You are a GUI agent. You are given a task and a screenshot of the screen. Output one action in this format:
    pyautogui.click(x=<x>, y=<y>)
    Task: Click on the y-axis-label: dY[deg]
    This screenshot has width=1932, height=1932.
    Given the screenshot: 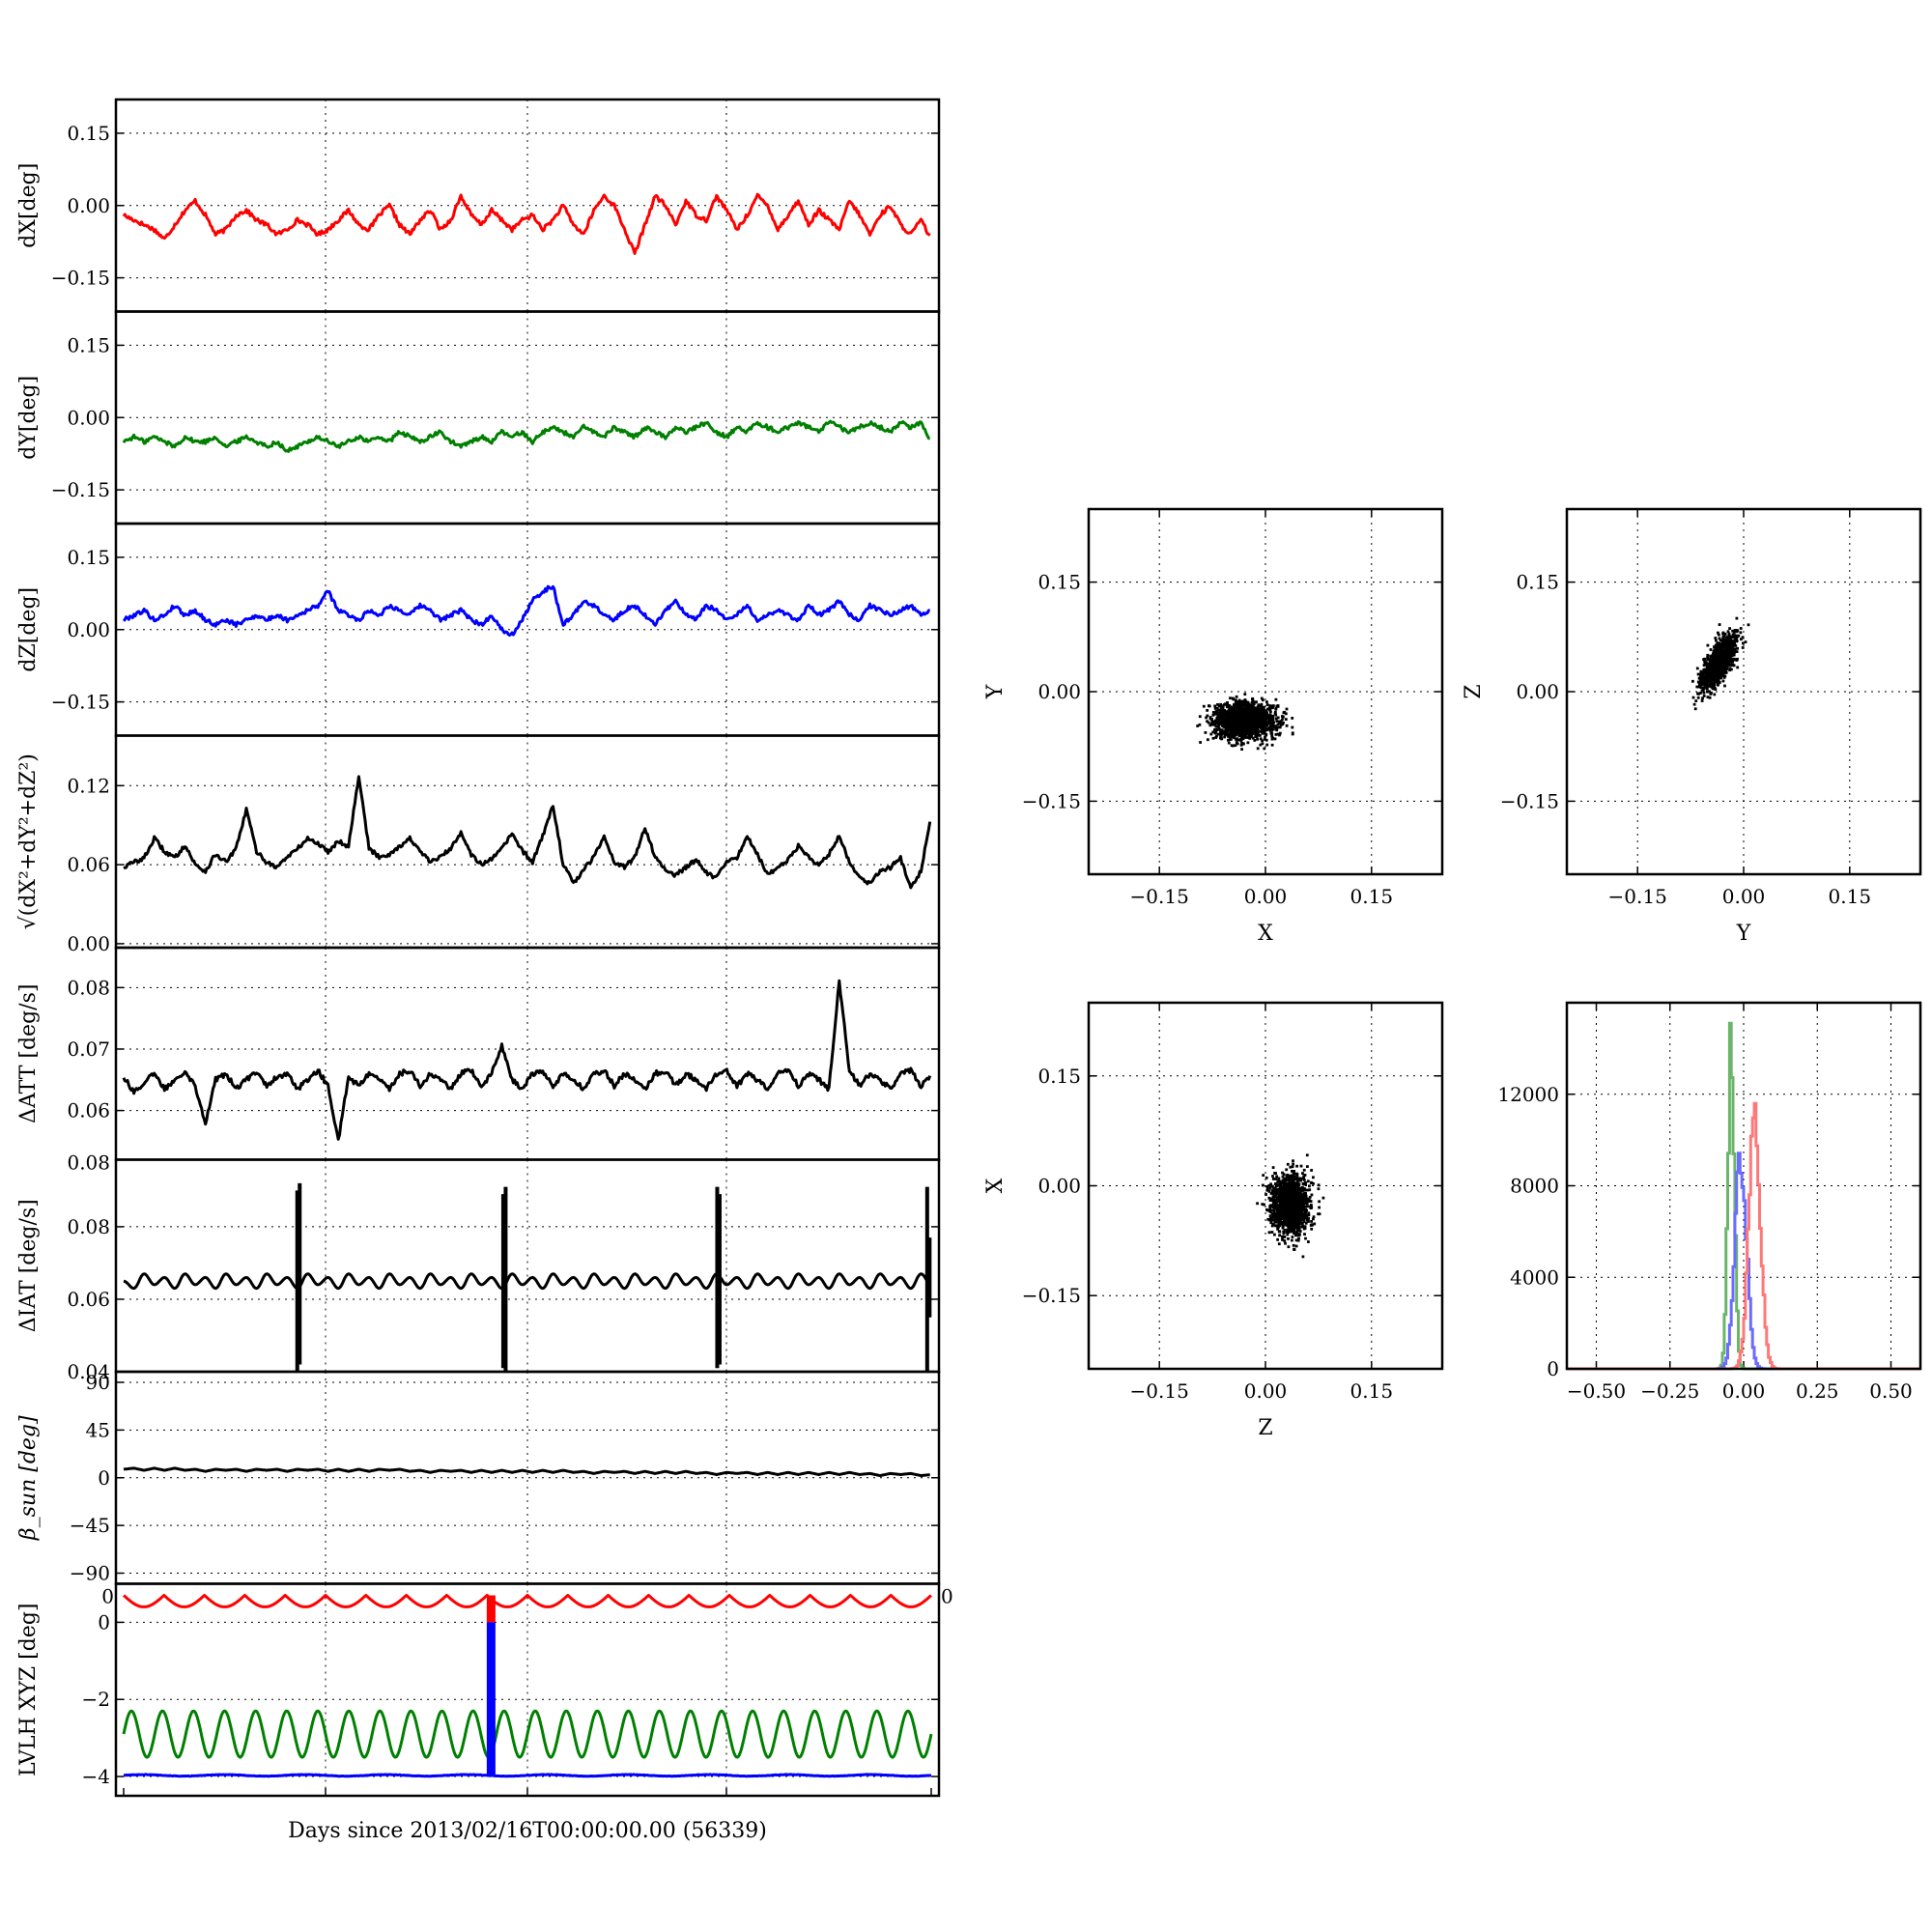 What is the action you would take?
    pyautogui.click(x=28, y=418)
    